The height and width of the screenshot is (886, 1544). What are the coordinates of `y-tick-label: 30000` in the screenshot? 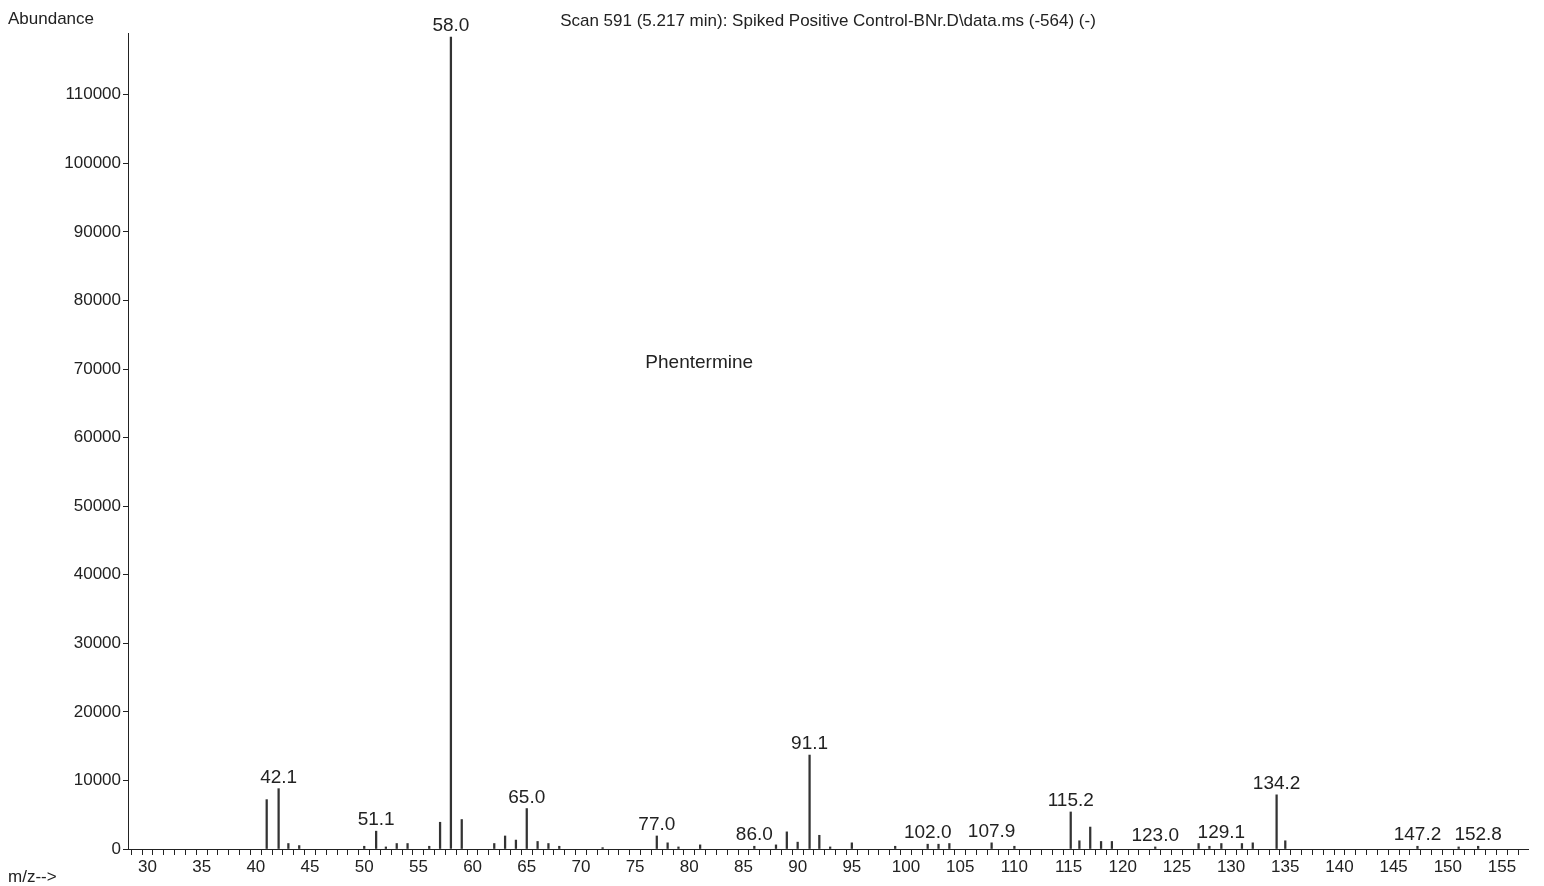 It's located at (97, 642).